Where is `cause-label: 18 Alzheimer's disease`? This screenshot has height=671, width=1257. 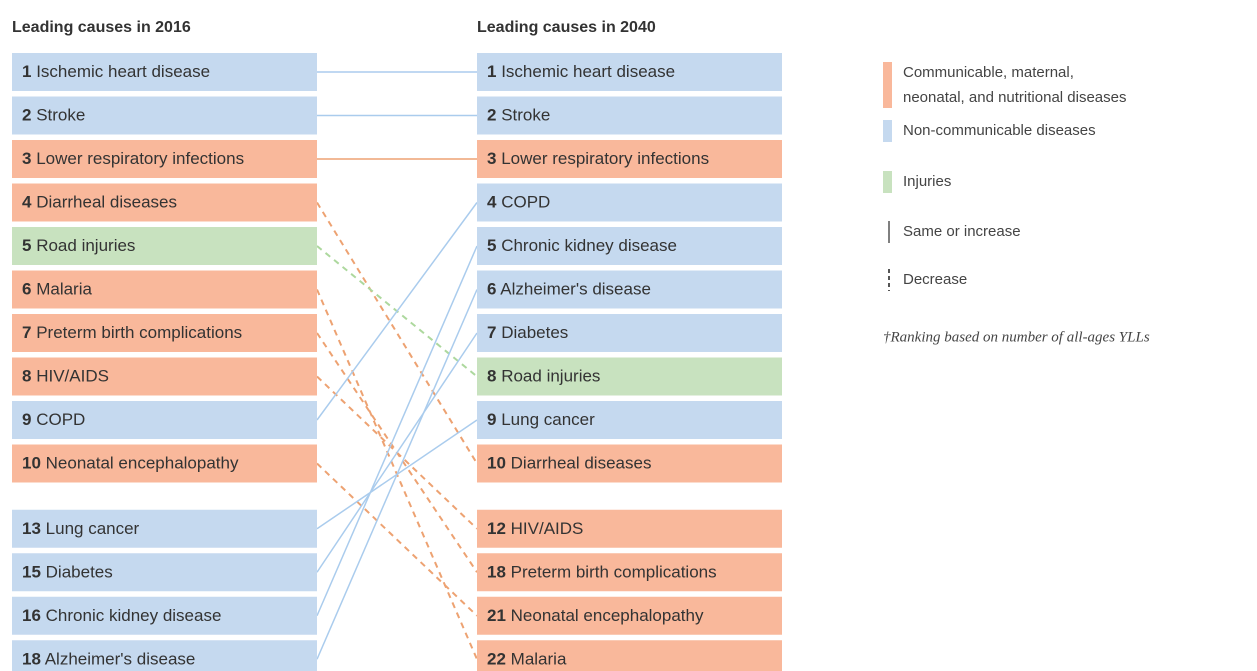 cause-label: 18 Alzheimer's disease is located at coordinates (108, 659).